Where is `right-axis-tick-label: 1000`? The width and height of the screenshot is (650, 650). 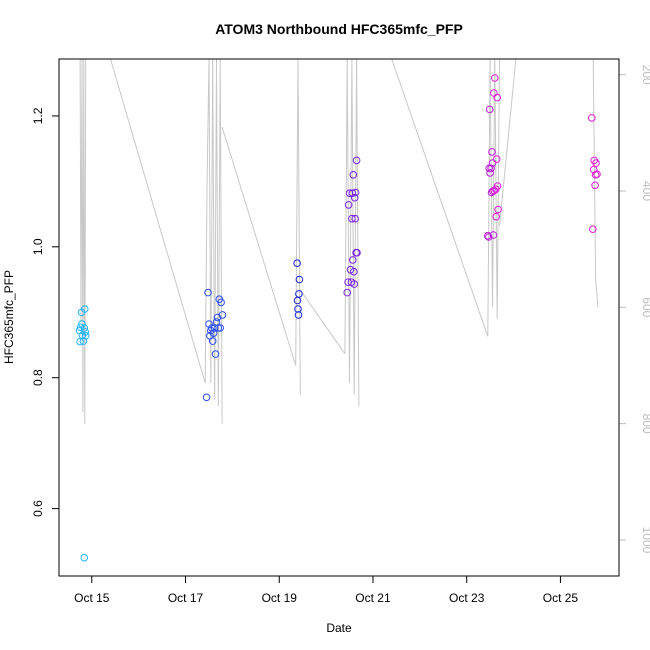 right-axis-tick-label: 1000 is located at coordinates (645, 540).